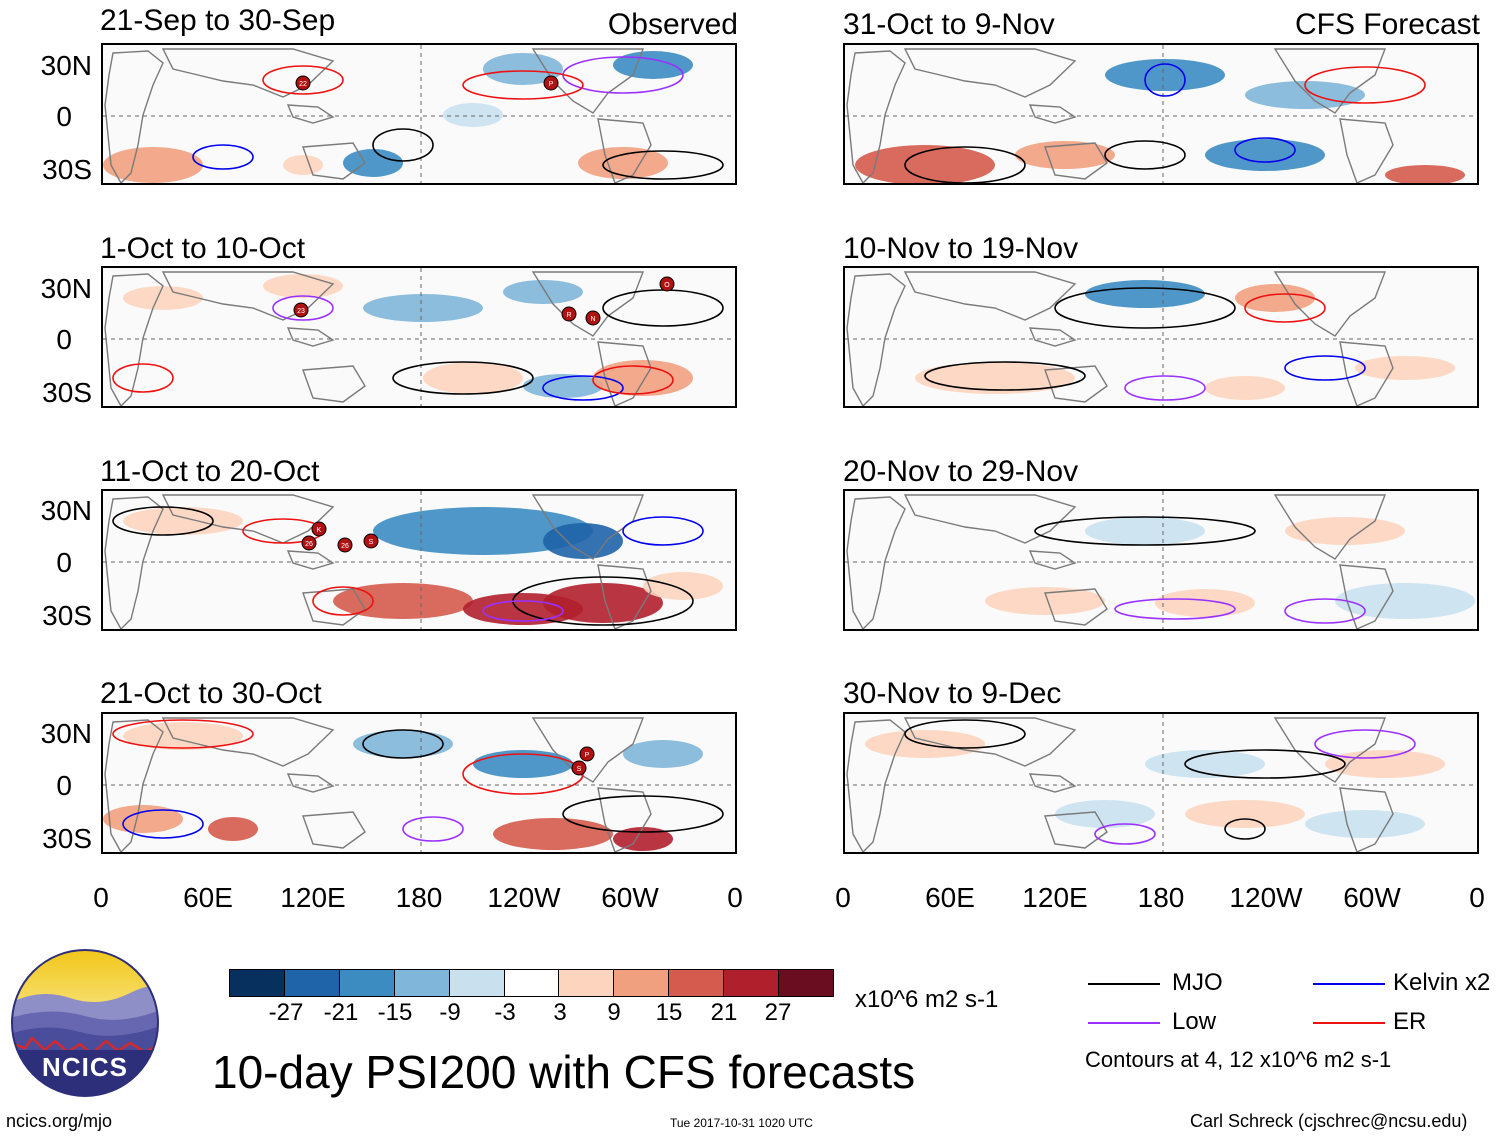  What do you see at coordinates (505, 1012) in the screenshot?
I see `colorbar-label: -3` at bounding box center [505, 1012].